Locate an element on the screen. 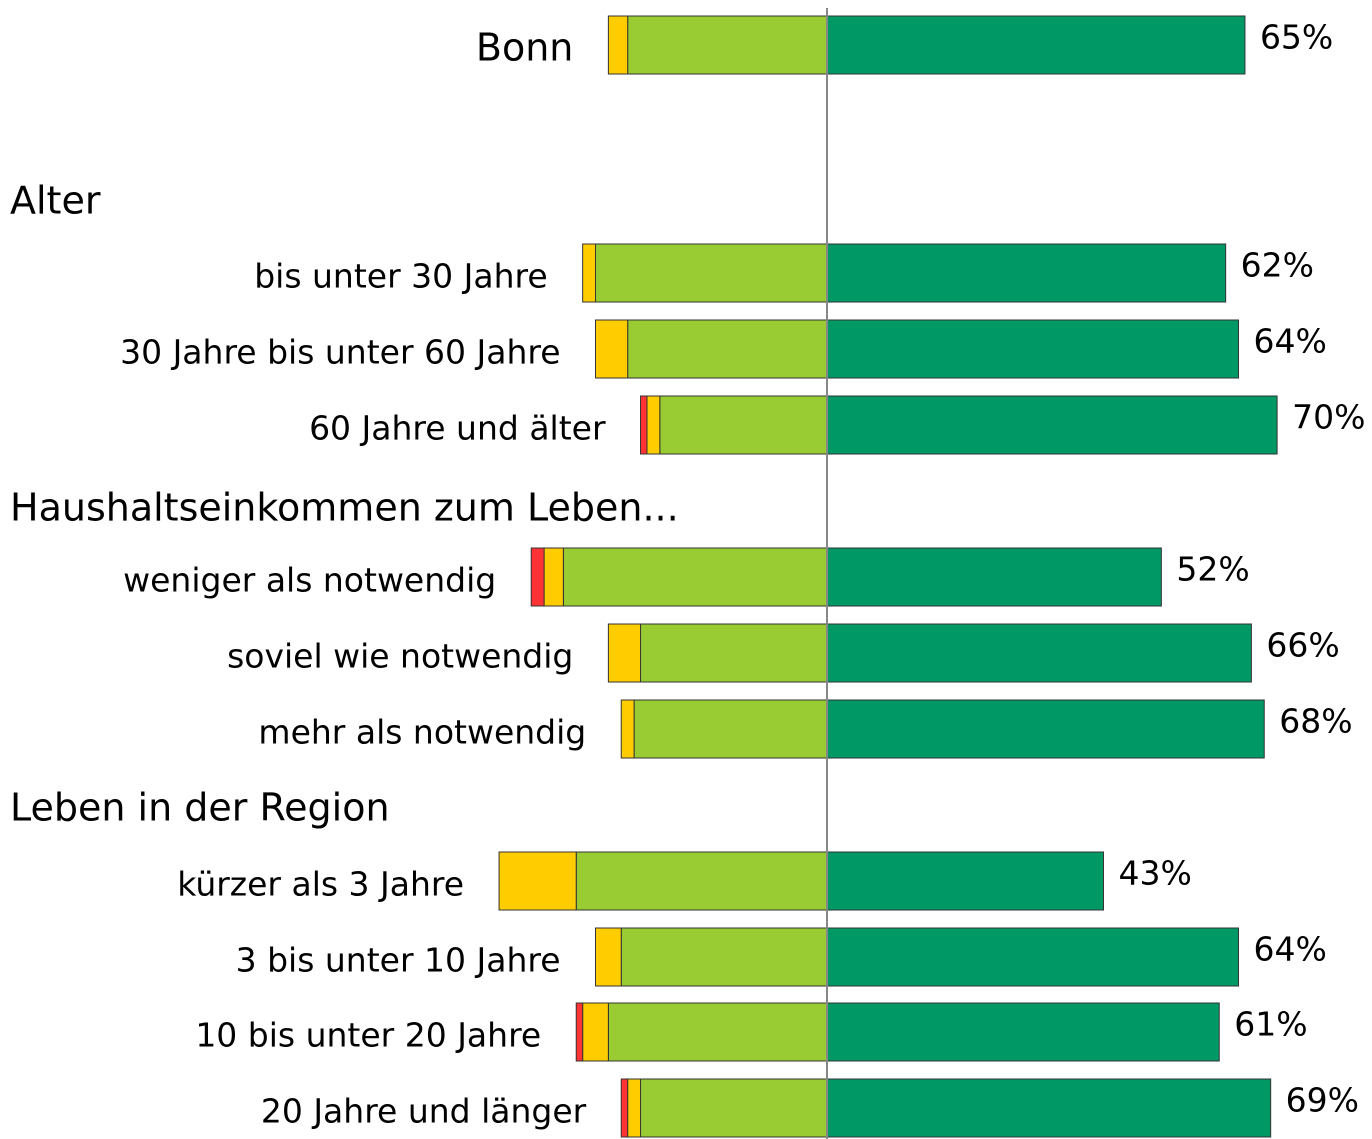 The image size is (1372, 1139). row-label: 60 Jahre und älter is located at coordinates (457, 428).